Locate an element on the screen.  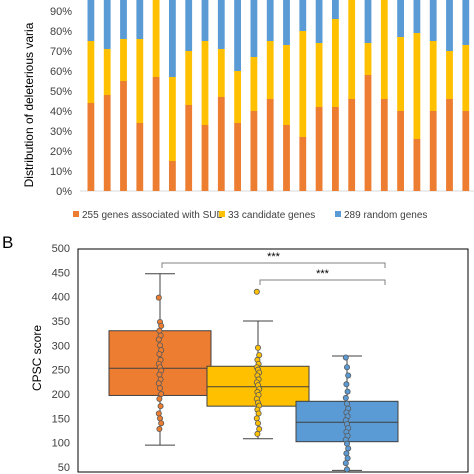
y-tick-label: 500 is located at coordinates (61, 249).